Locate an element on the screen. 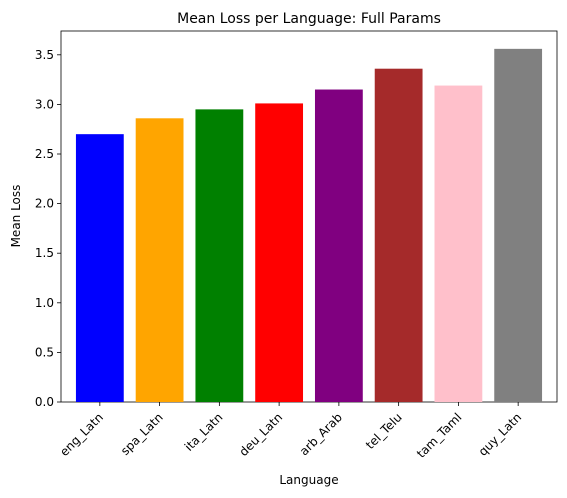 The image size is (567, 498). y-tick-label: 3.0 is located at coordinates (44, 104).